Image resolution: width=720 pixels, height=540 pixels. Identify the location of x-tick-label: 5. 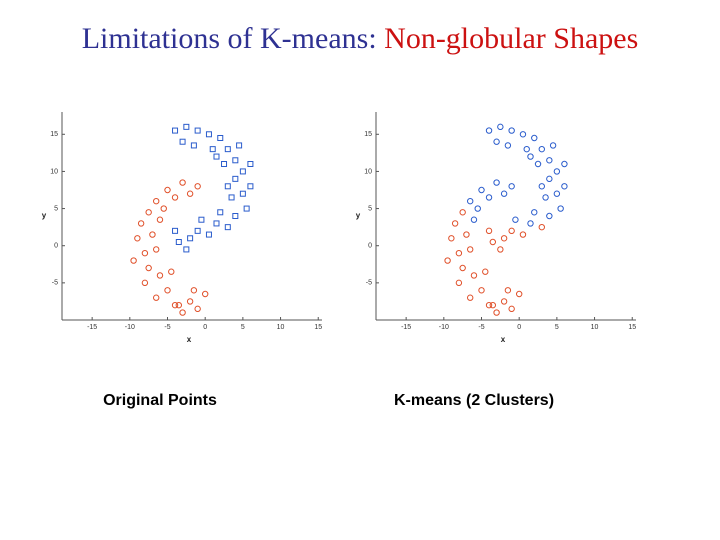
(243, 327).